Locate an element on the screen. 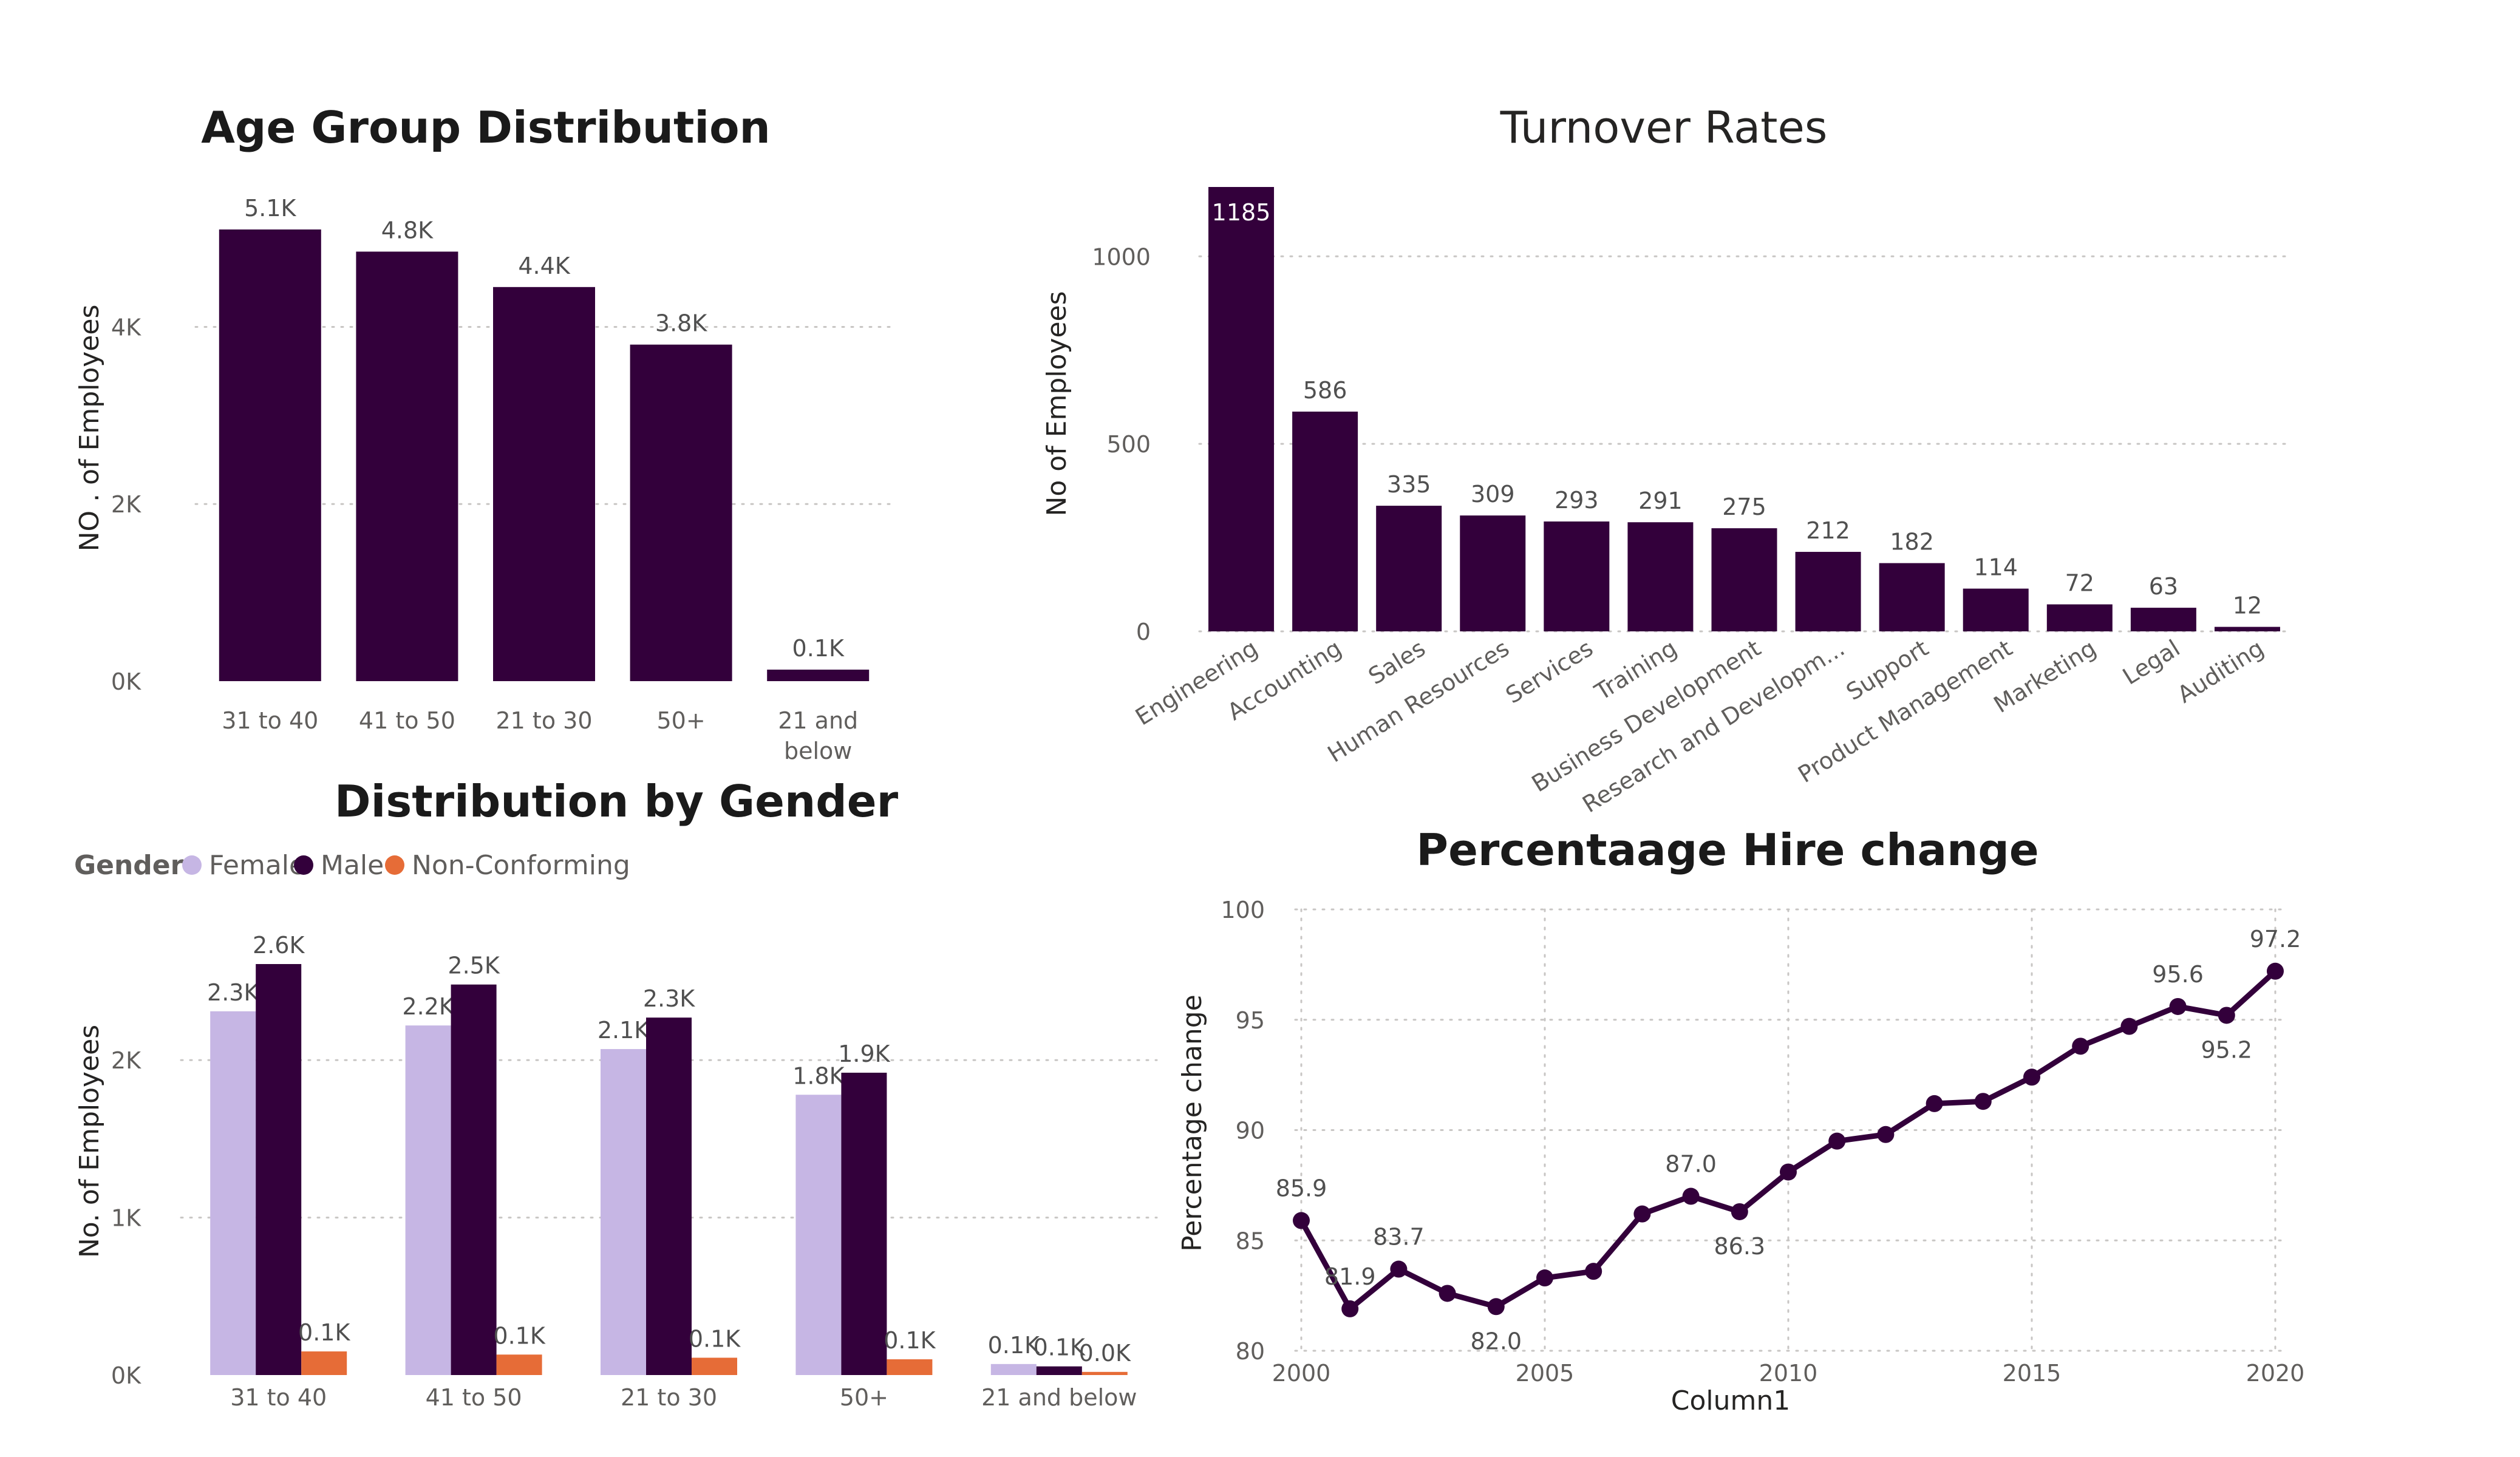 The height and width of the screenshot is (1457, 2520). hire-data-label: 97.2 is located at coordinates (2275, 939).